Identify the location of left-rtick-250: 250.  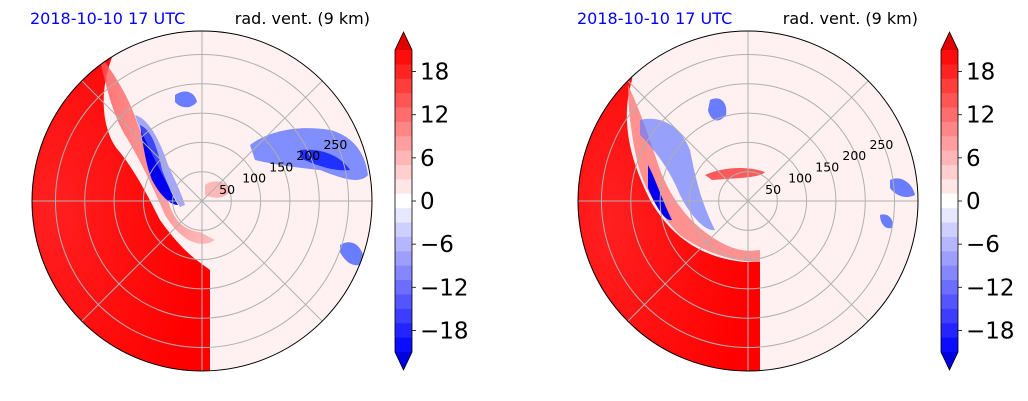
(335, 144).